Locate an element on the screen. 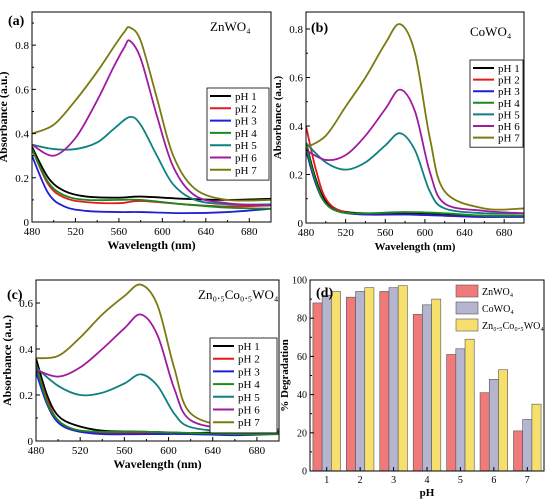 The image size is (550, 501). material-label: Zn₀.₅Co₀.₅WO₄ is located at coordinates (238, 294).